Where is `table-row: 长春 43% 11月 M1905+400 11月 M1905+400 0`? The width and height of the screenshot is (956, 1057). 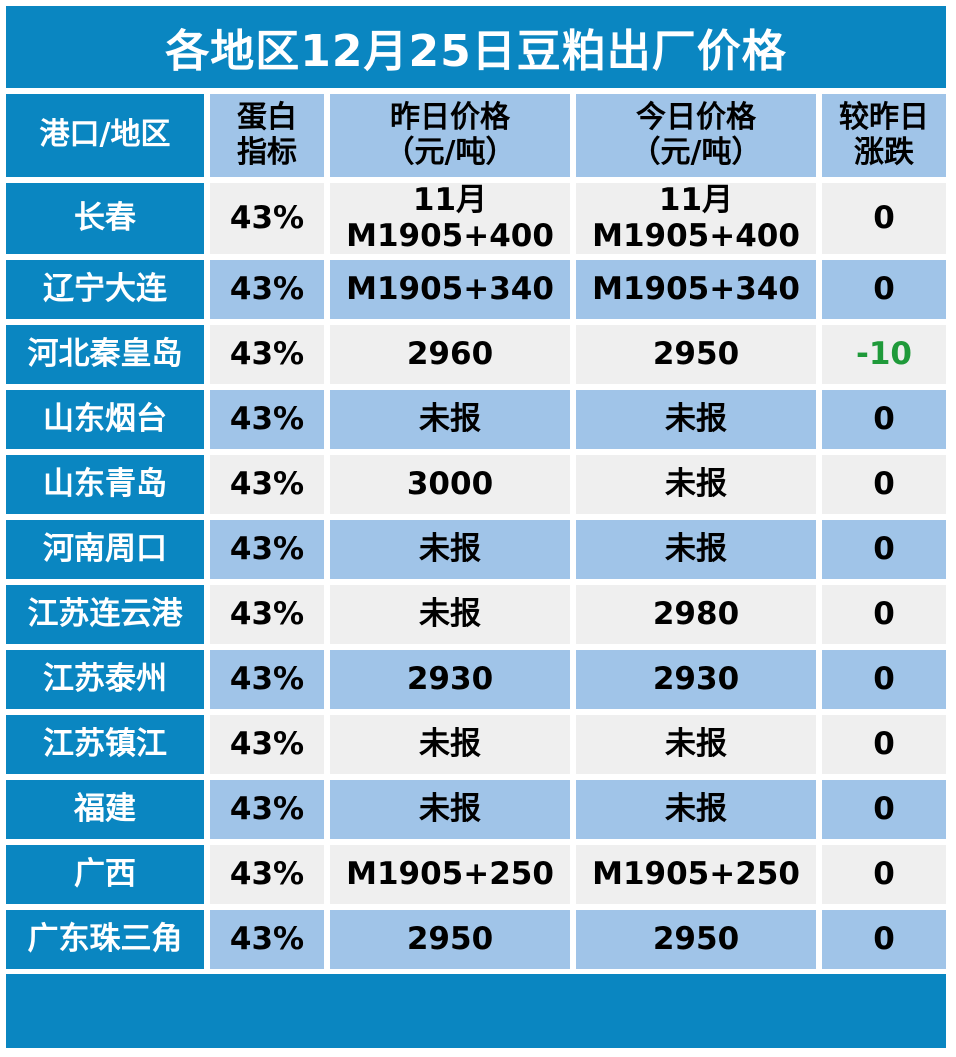
table-row: 长春 43% 11月 M1905+400 11月 M1905+400 0 is located at coordinates (476, 221).